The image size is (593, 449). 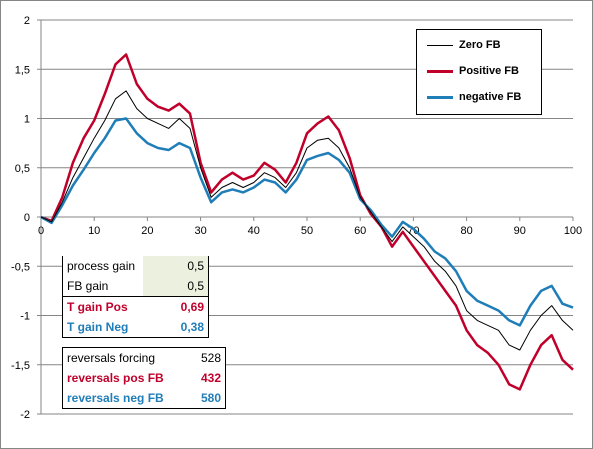 I want to click on x-tick-label: 20, so click(x=147, y=231).